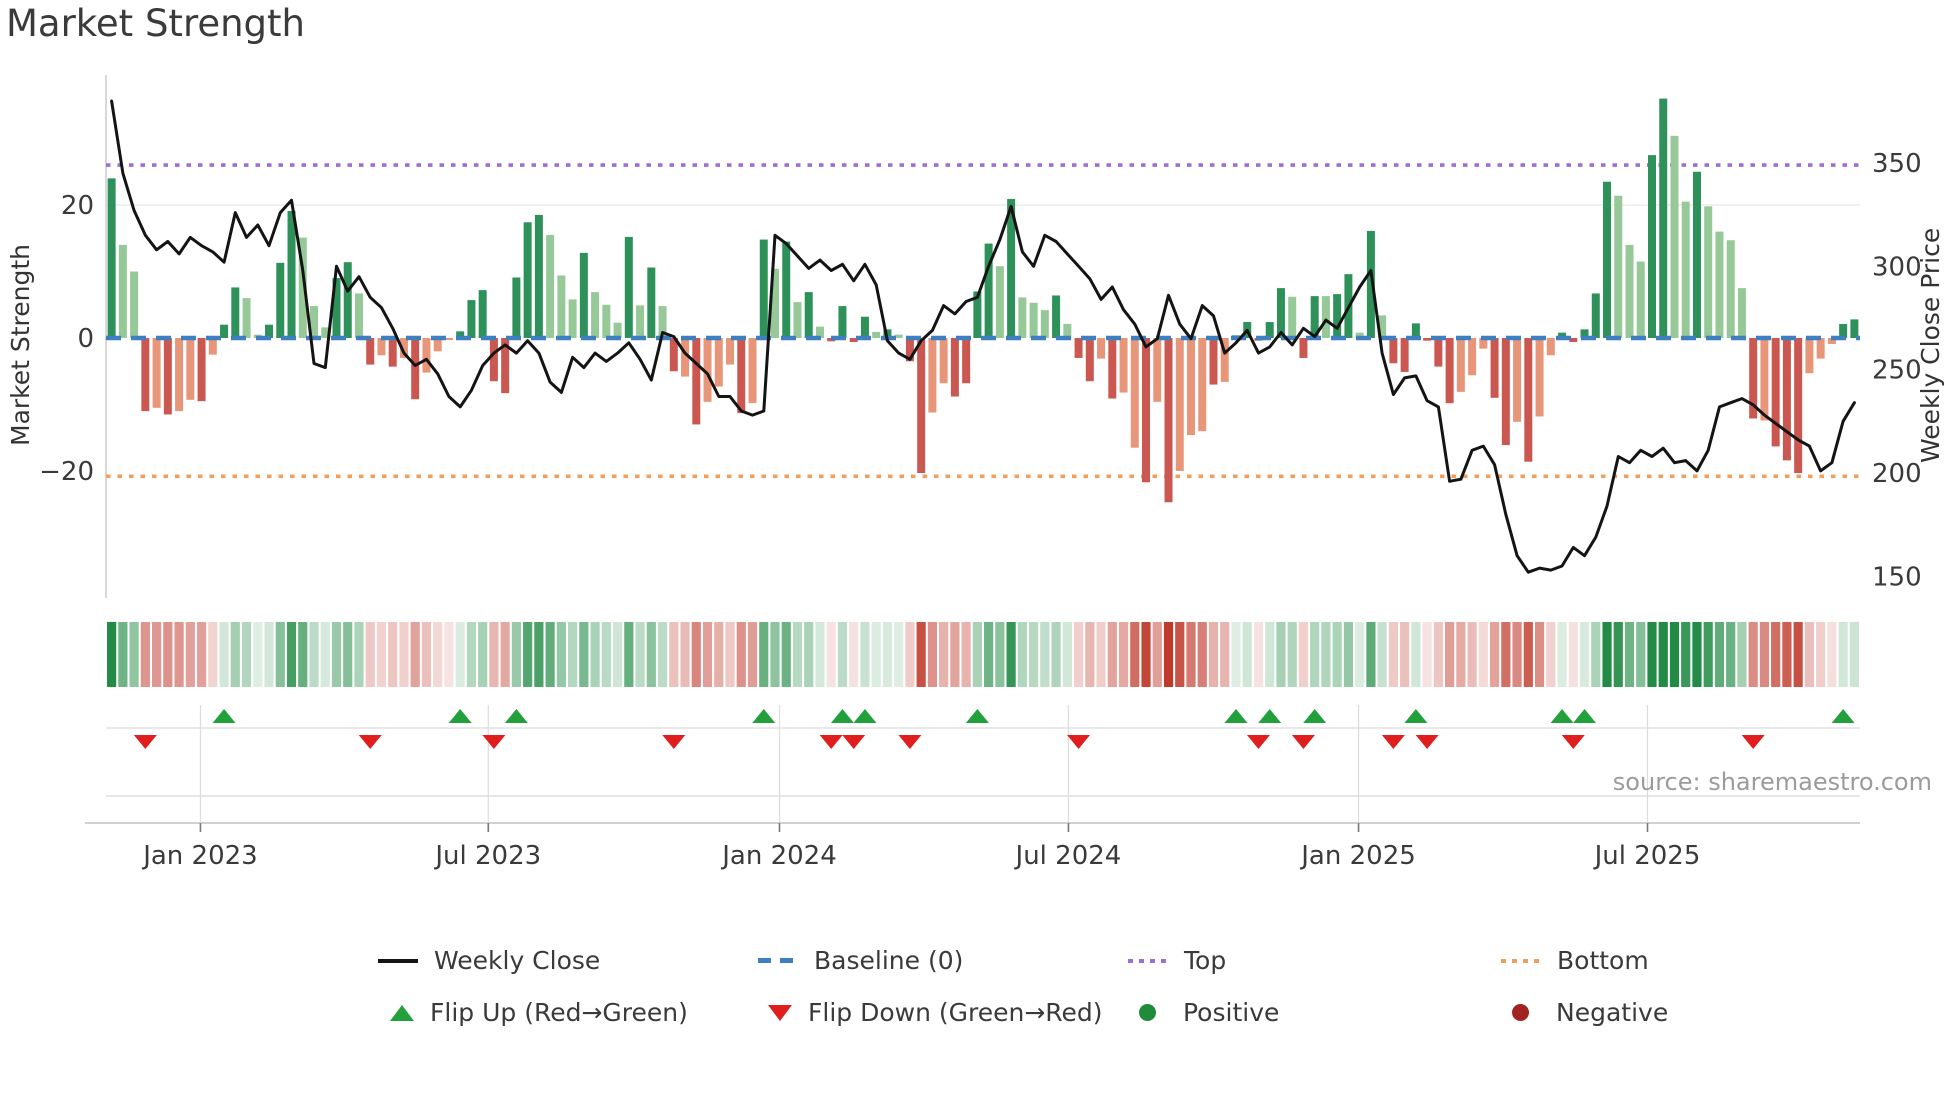  Describe the element at coordinates (780, 1012) in the screenshot. I see `flip-down-triangle-icon` at that location.